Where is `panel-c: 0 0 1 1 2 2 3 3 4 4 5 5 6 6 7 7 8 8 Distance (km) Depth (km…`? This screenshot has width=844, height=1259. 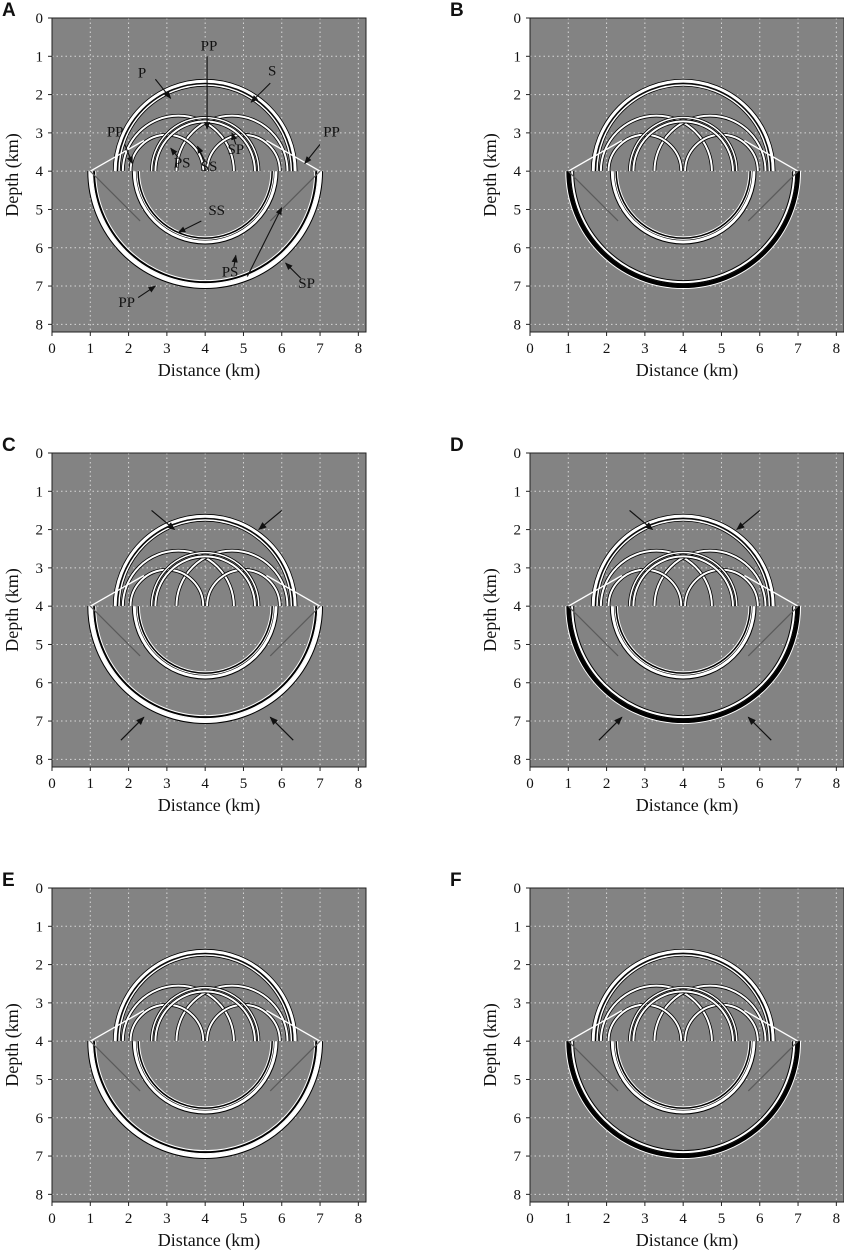 panel-c: 0 0 1 1 2 2 3 3 4 4 5 5 6 6 7 7 8 8 Distance (km) Depth (km… is located at coordinates (184, 625).